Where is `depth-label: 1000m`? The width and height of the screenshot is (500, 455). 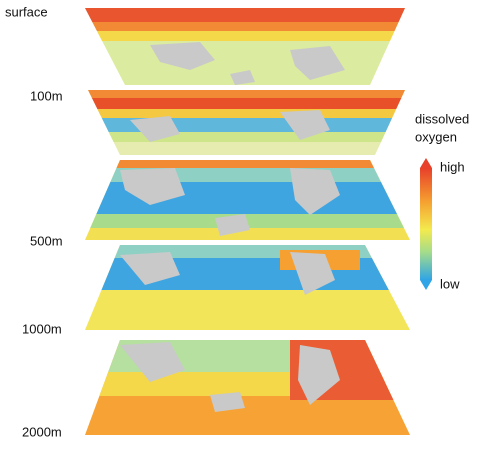 depth-label: 1000m is located at coordinates (42, 328).